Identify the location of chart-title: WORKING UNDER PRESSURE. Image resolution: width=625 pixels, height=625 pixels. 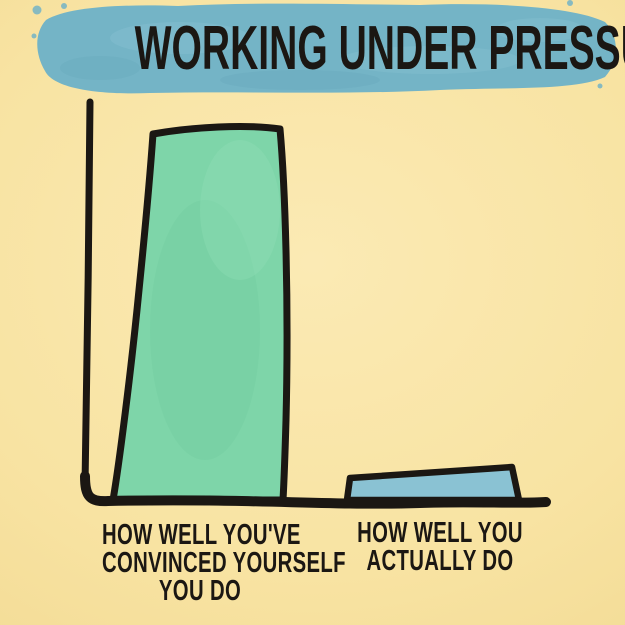
(379, 48).